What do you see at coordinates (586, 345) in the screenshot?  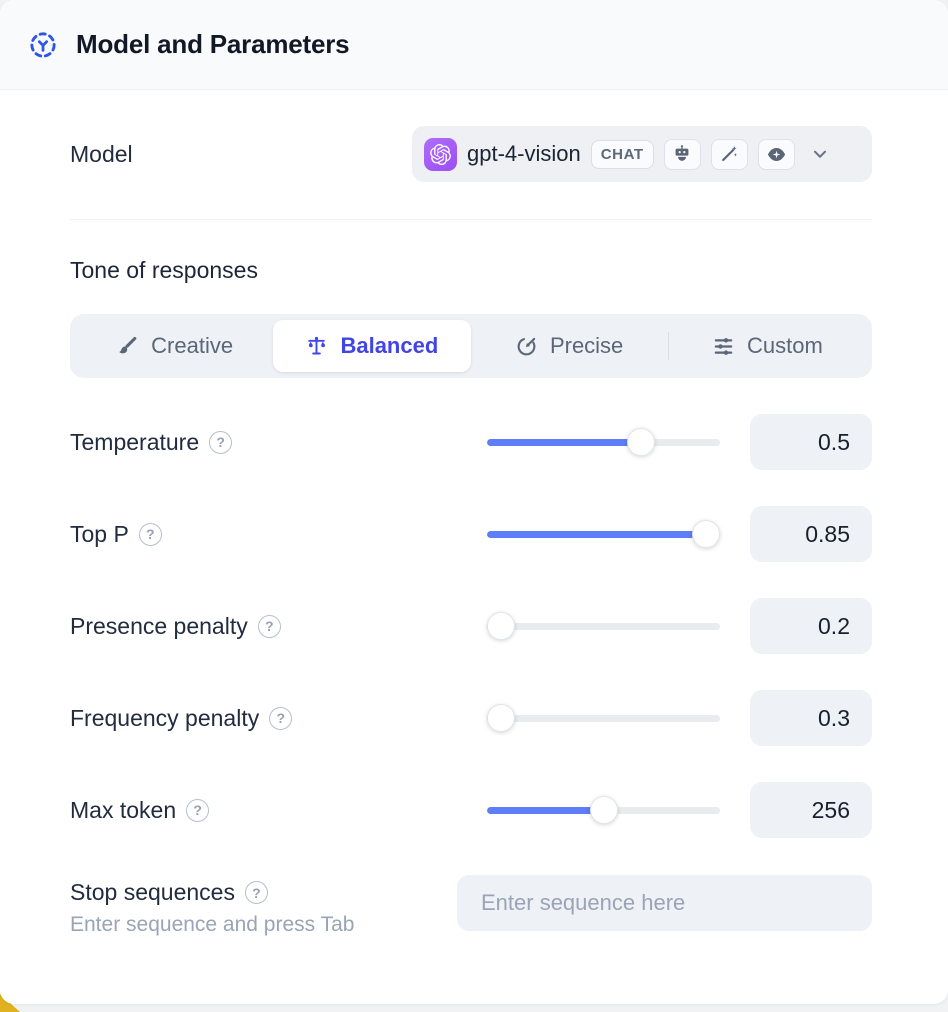 I see `tone-option-label: Precise` at bounding box center [586, 345].